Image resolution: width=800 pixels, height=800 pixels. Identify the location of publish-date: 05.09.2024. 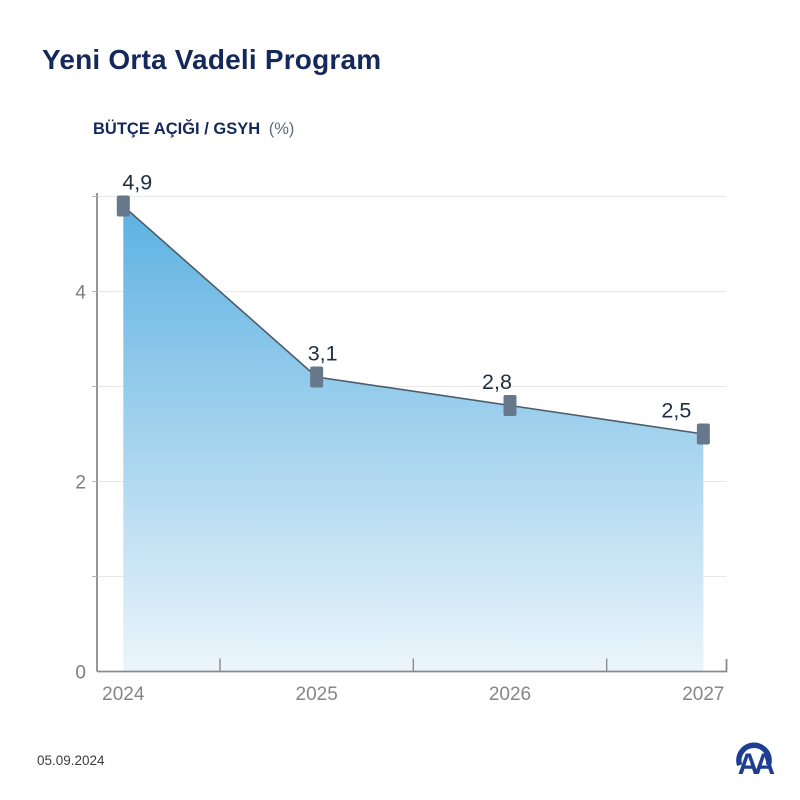
(71, 760).